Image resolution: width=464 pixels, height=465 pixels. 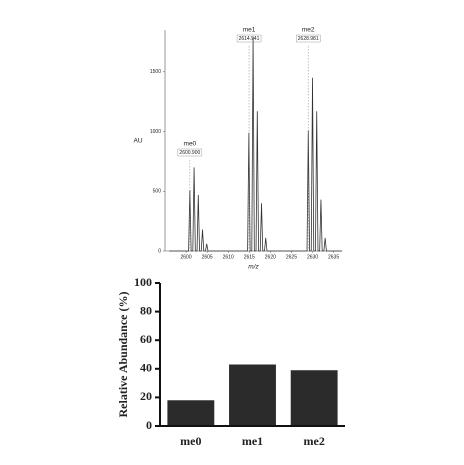 What do you see at coordinates (270, 257) in the screenshot?
I see `x-tick-label: 2620` at bounding box center [270, 257].